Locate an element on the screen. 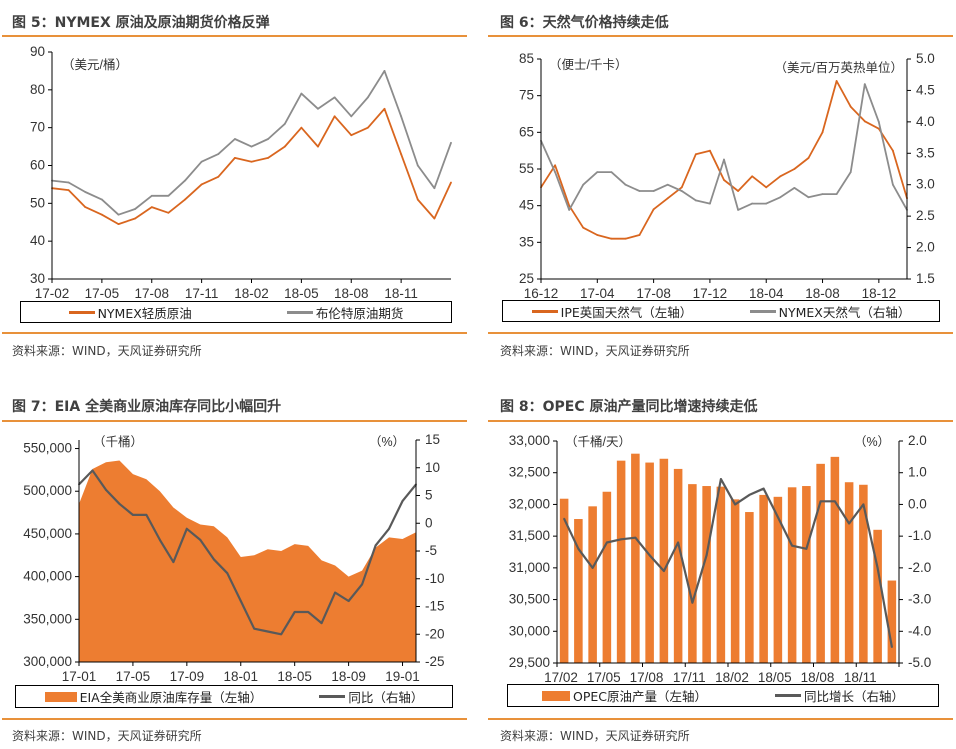  y-tick-label-right: 5.0 is located at coordinates (925, 58).